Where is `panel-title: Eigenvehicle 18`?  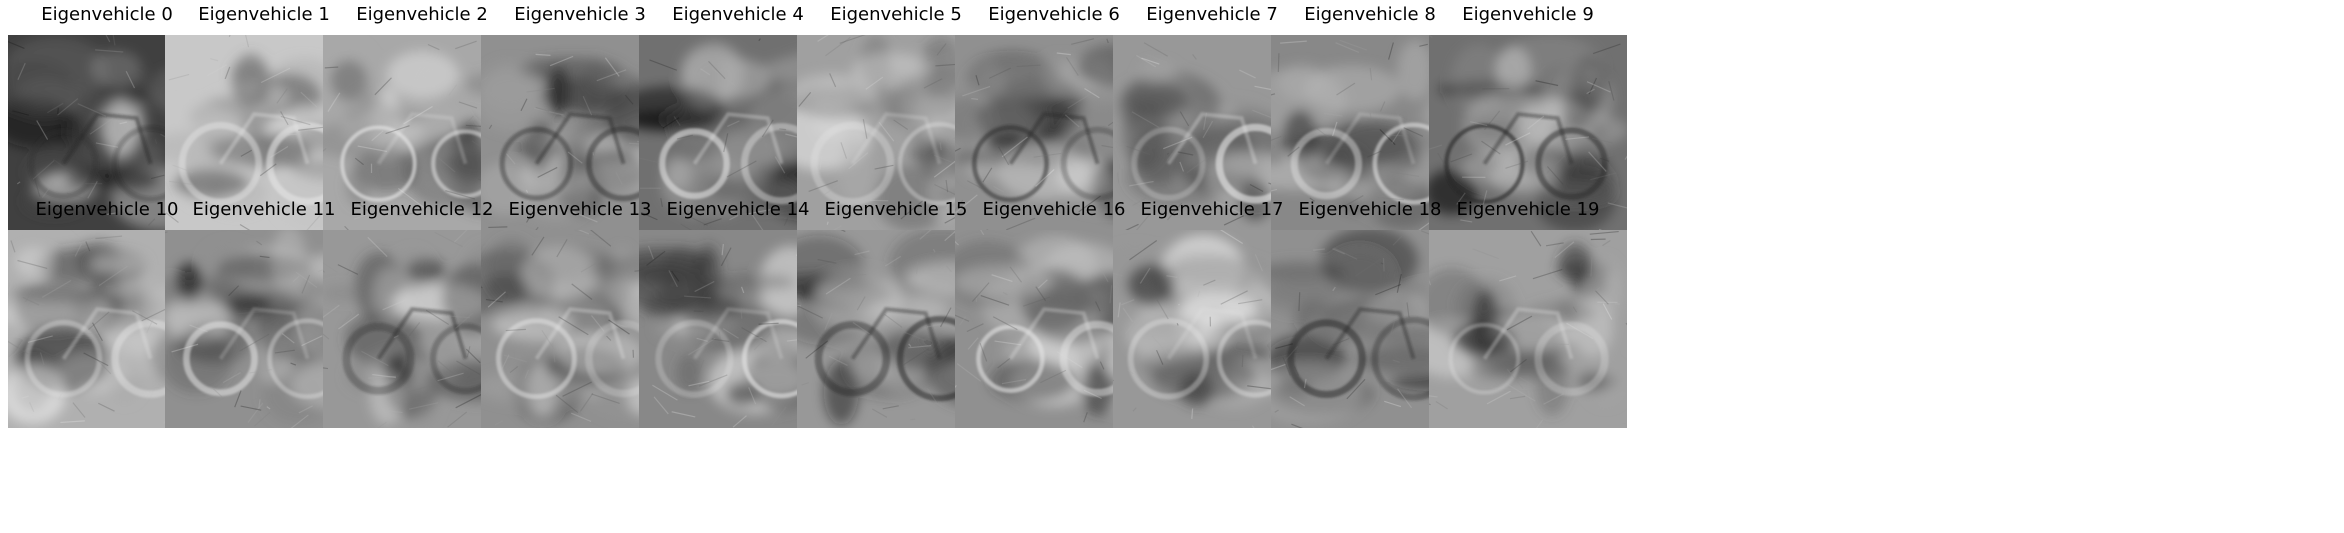 panel-title: Eigenvehicle 18 is located at coordinates (1370, 209).